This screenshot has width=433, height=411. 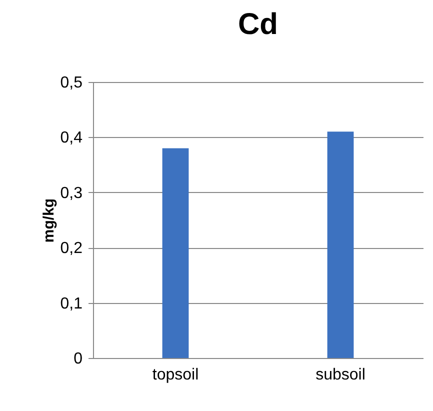 I want to click on y-tick-label: 0, so click(x=78, y=359).